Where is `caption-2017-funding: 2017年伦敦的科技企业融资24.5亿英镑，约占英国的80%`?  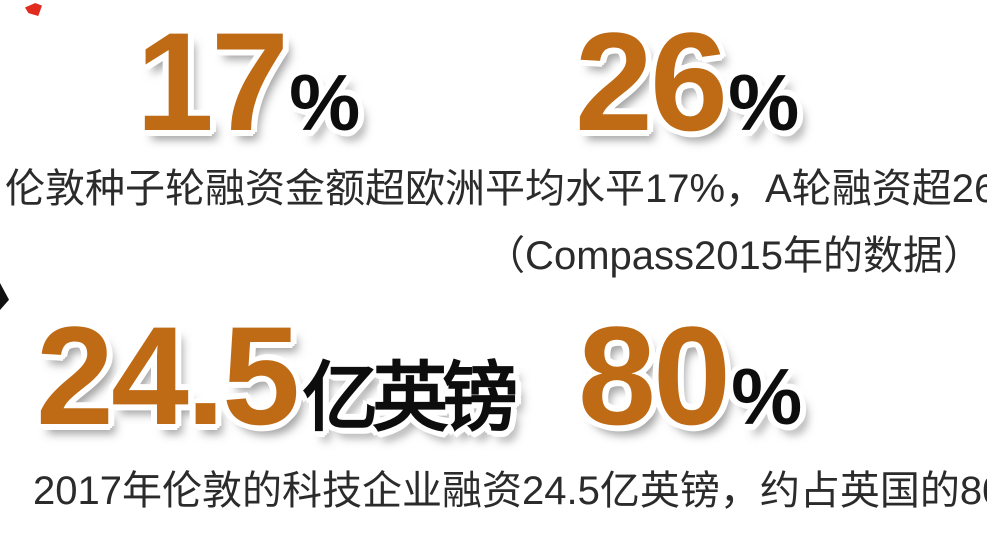 caption-2017-funding: 2017年伦敦的科技企业融资24.5亿英镑，约占英国的80% is located at coordinates (510, 491).